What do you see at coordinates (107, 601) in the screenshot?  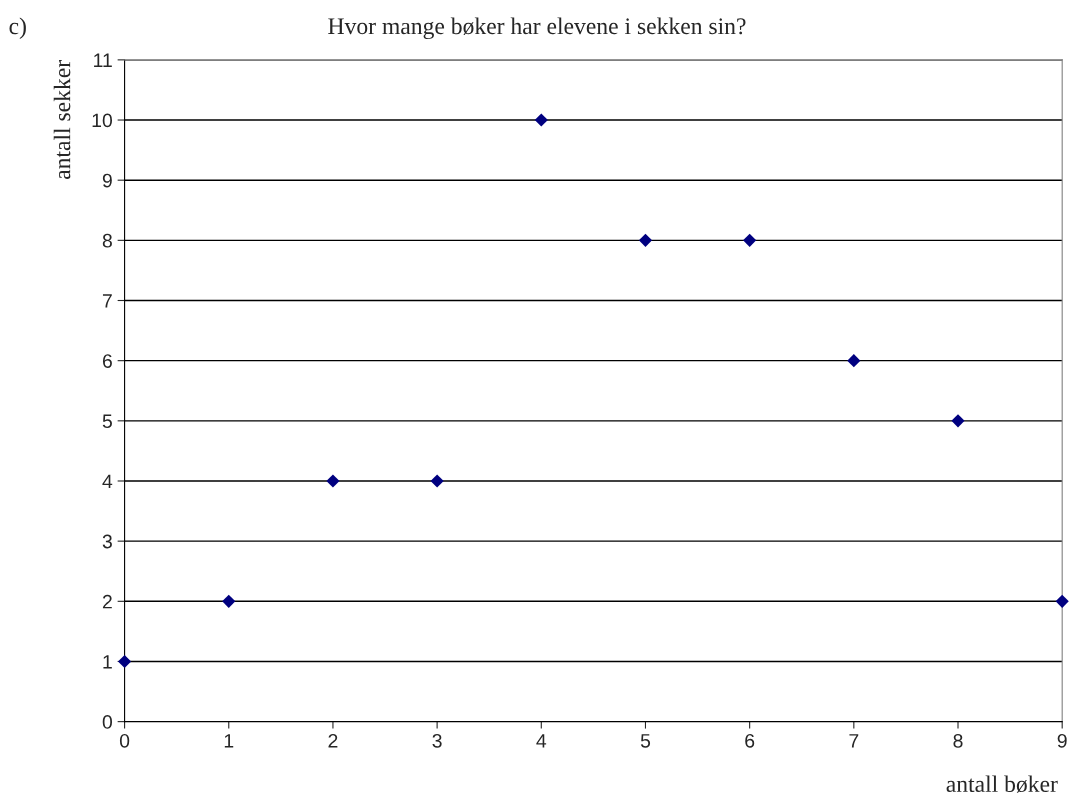 I see `y-tick-label: 2` at bounding box center [107, 601].